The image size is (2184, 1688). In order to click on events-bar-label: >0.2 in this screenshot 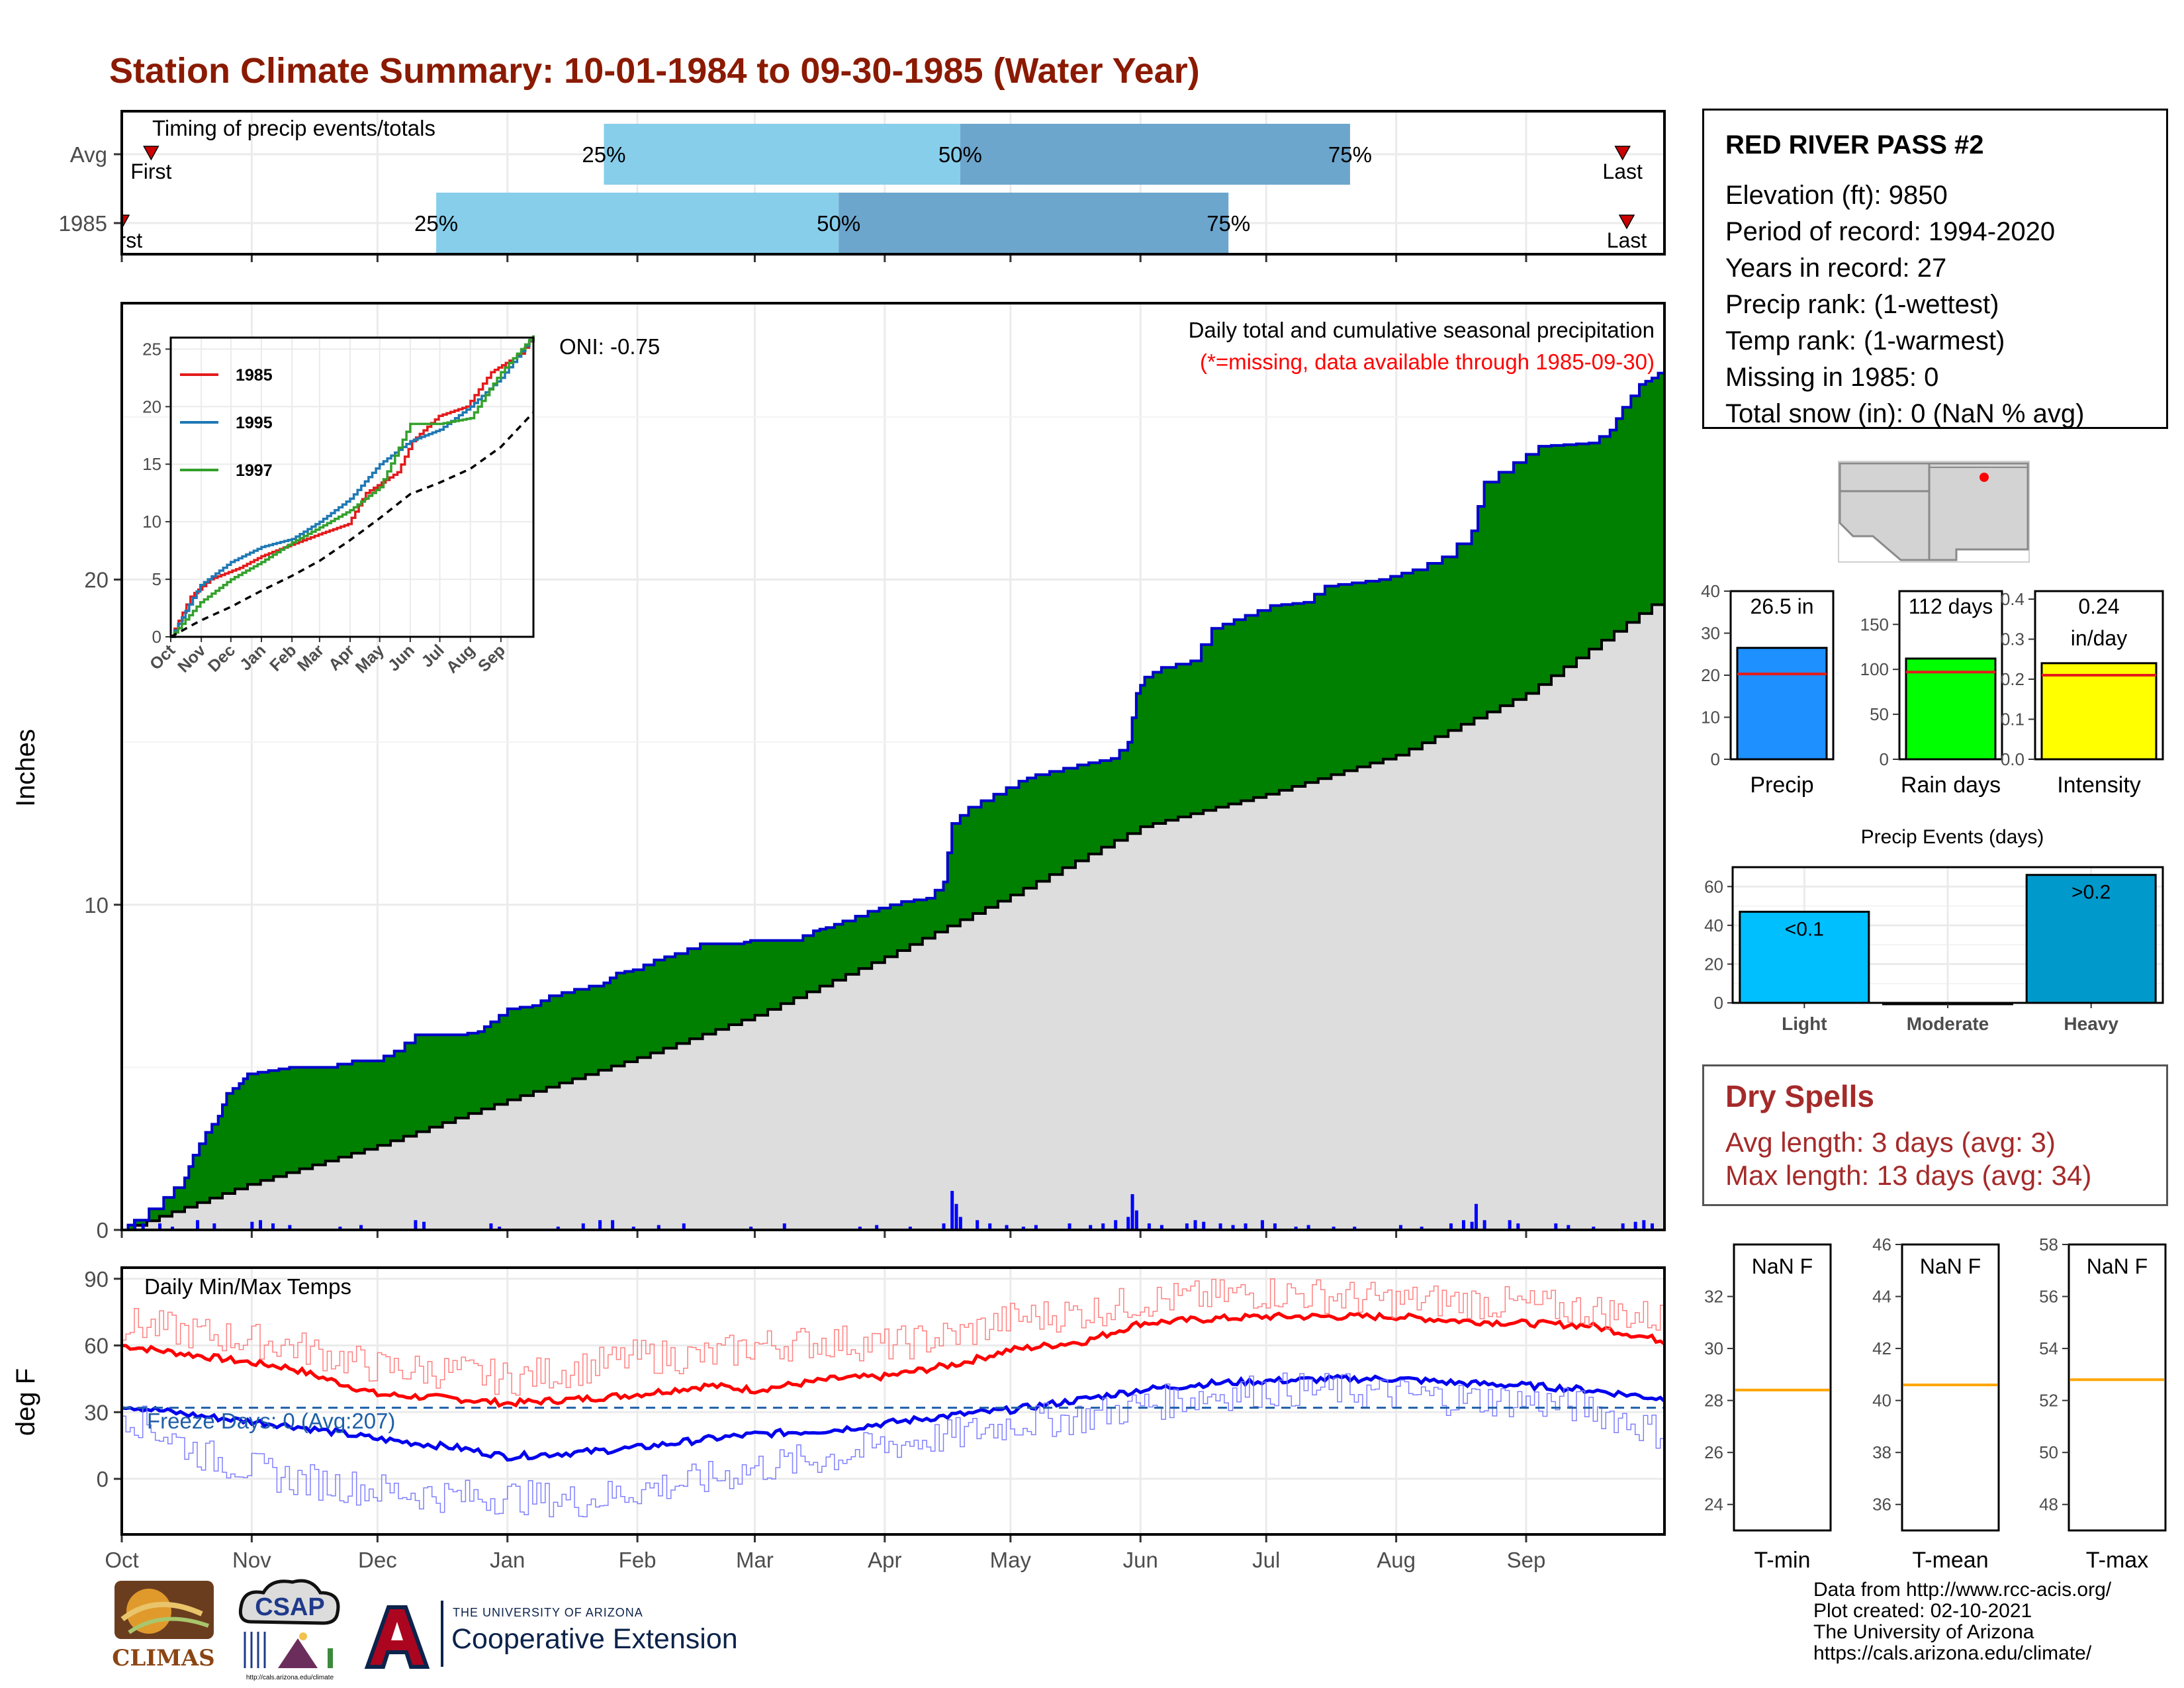, I will do `click(2091, 893)`.